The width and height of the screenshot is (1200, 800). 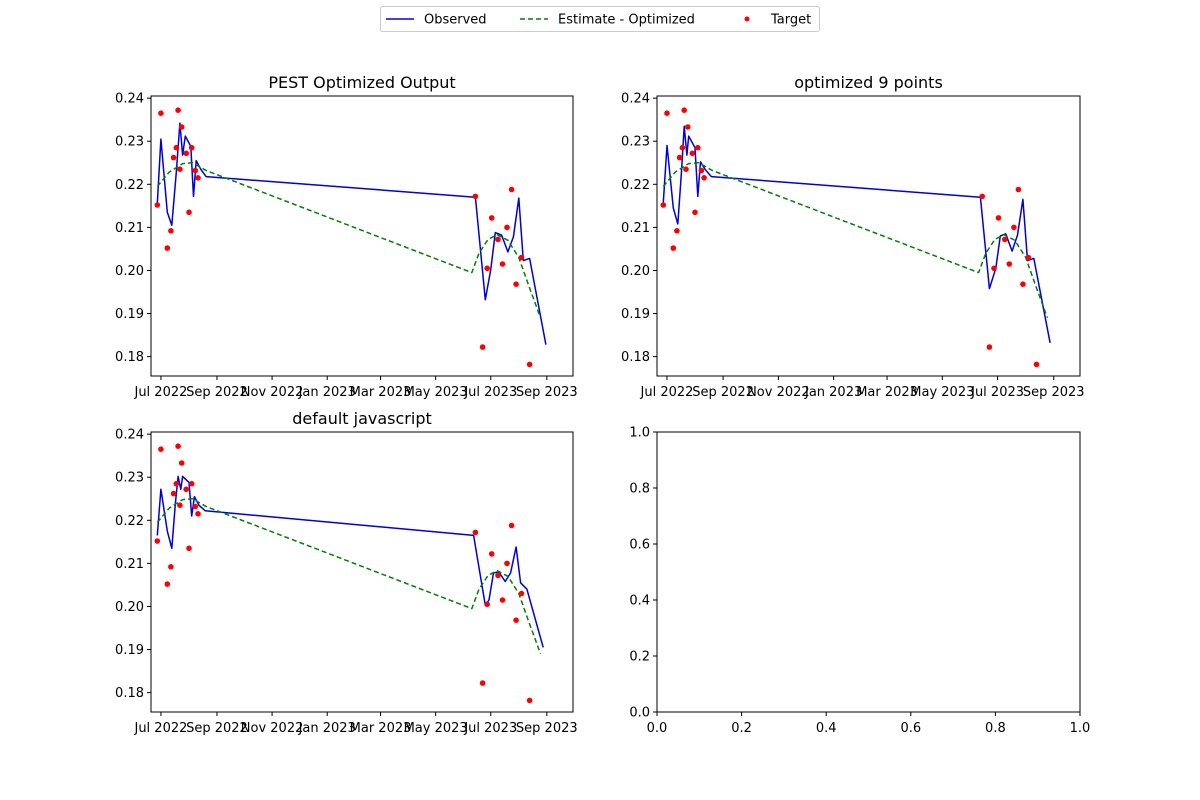 I want to click on subplot-empty: 0.0 0.2 0.4 0.6 0.8 1.0 0.0 0.2 0.4 0.6 0.8 1.0, so click(x=859, y=581).